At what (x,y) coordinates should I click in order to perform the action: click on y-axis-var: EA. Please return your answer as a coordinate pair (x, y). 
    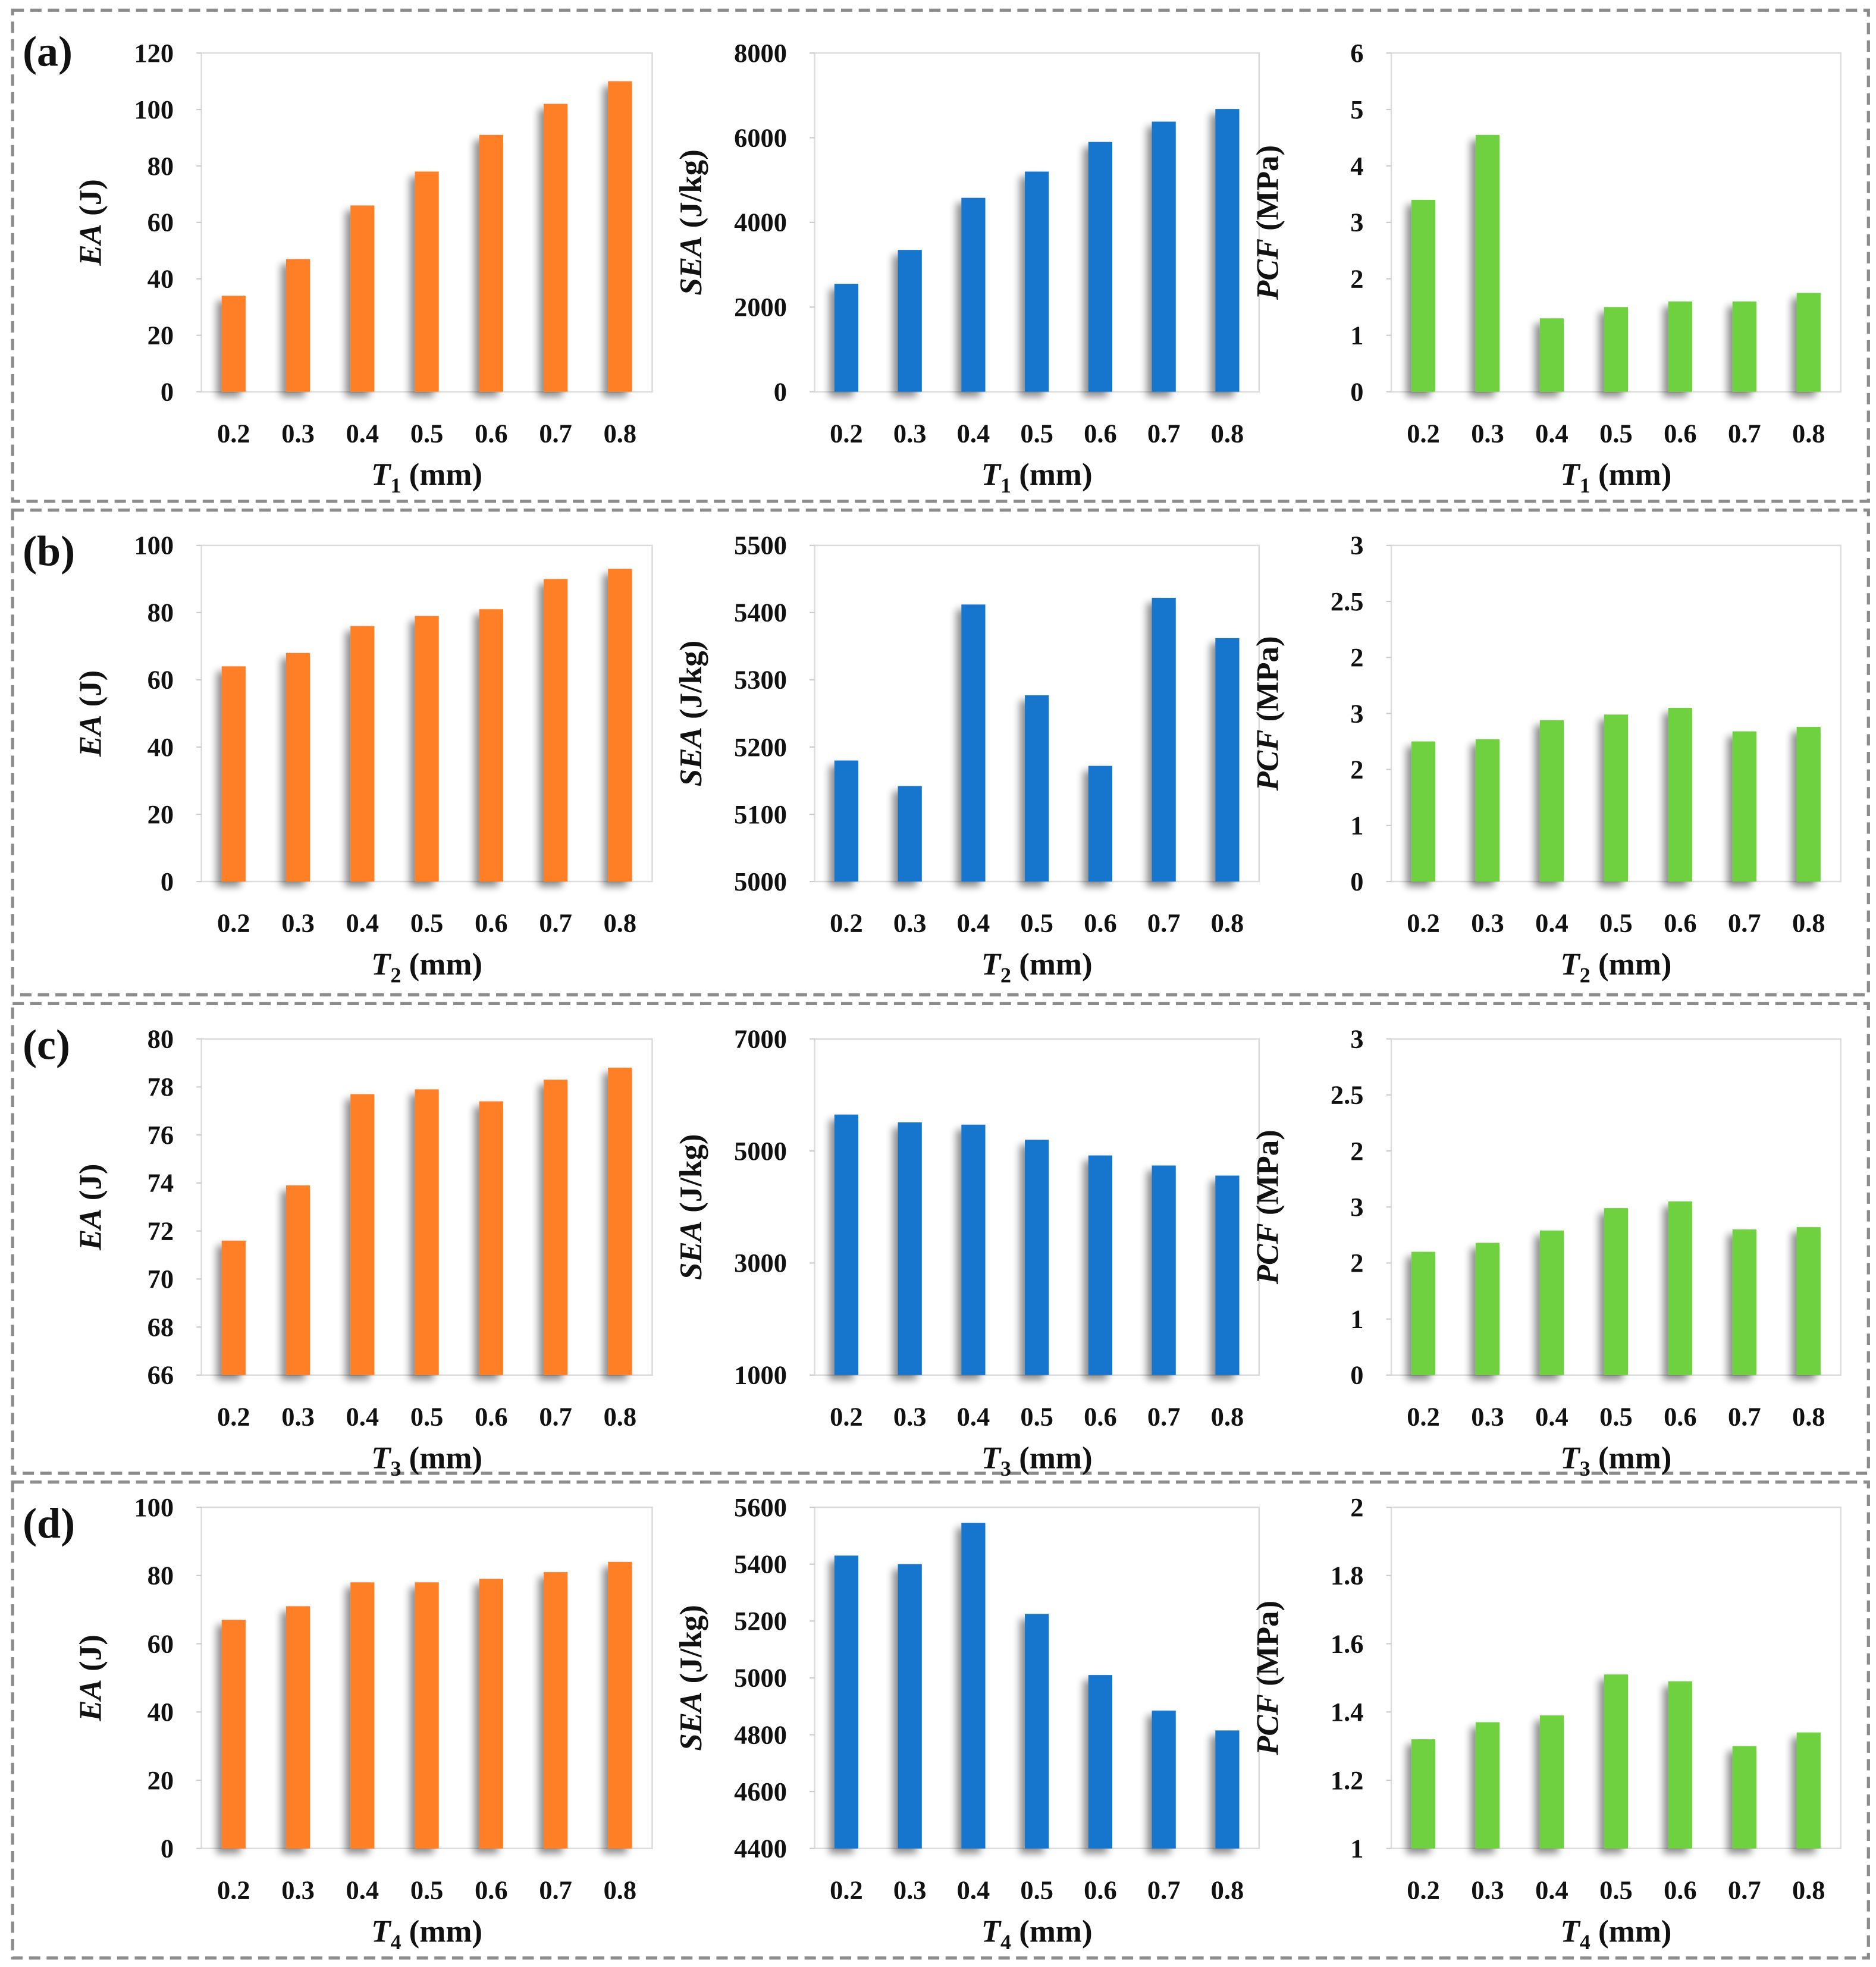
    Looking at the image, I should click on (91, 1700).